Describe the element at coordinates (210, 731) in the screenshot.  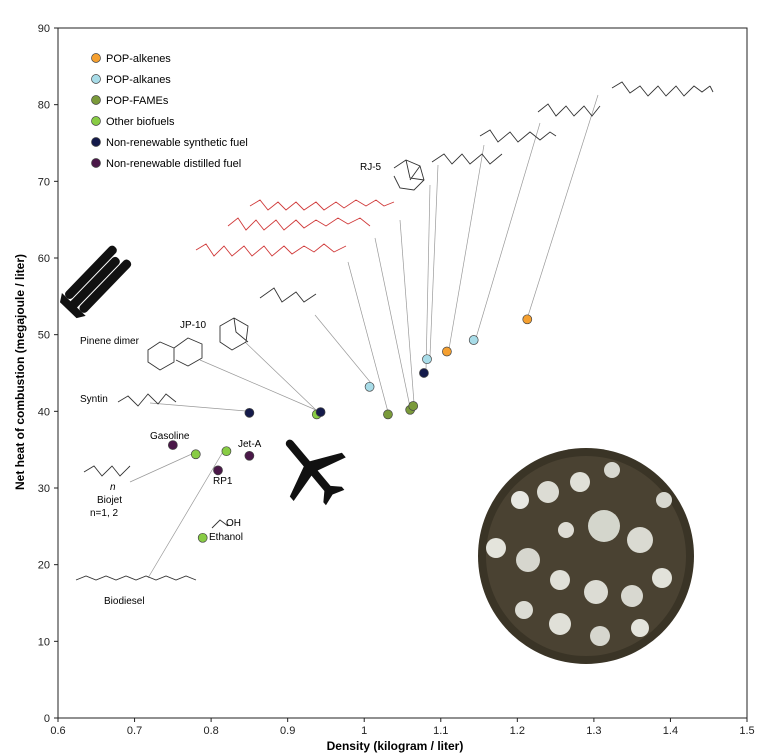
I see `x-tick-label: 0.8` at that location.